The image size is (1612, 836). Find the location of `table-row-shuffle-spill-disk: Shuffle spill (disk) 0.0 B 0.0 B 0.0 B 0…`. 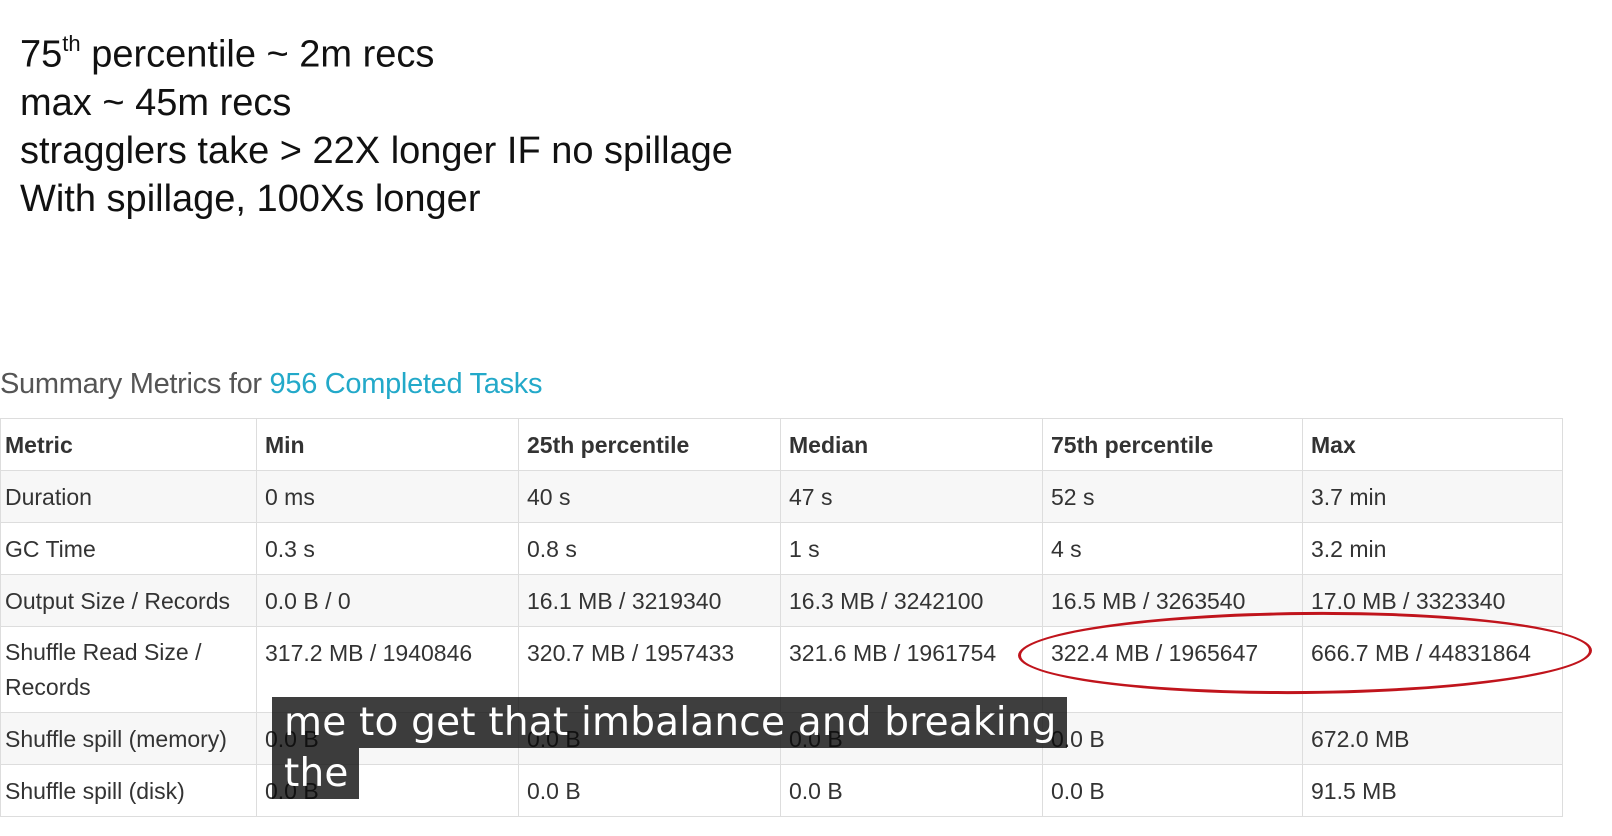

table-row-shuffle-spill-disk: Shuffle spill (disk) 0.0 B 0.0 B 0.0 B 0… is located at coordinates (781, 790).